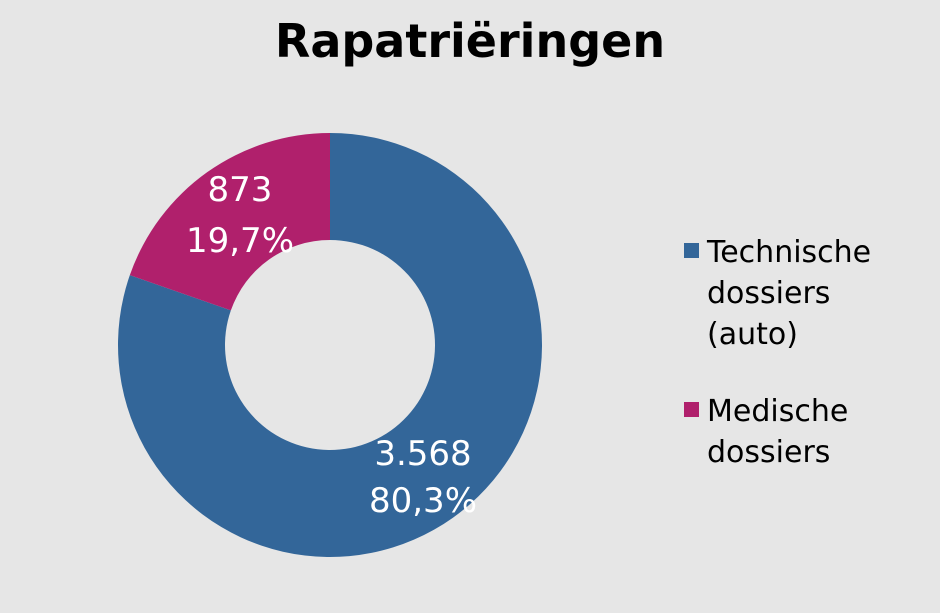 The image size is (940, 613). Describe the element at coordinates (240, 241) in the screenshot. I see `slice-percent-label-medische: 19,7%` at that location.